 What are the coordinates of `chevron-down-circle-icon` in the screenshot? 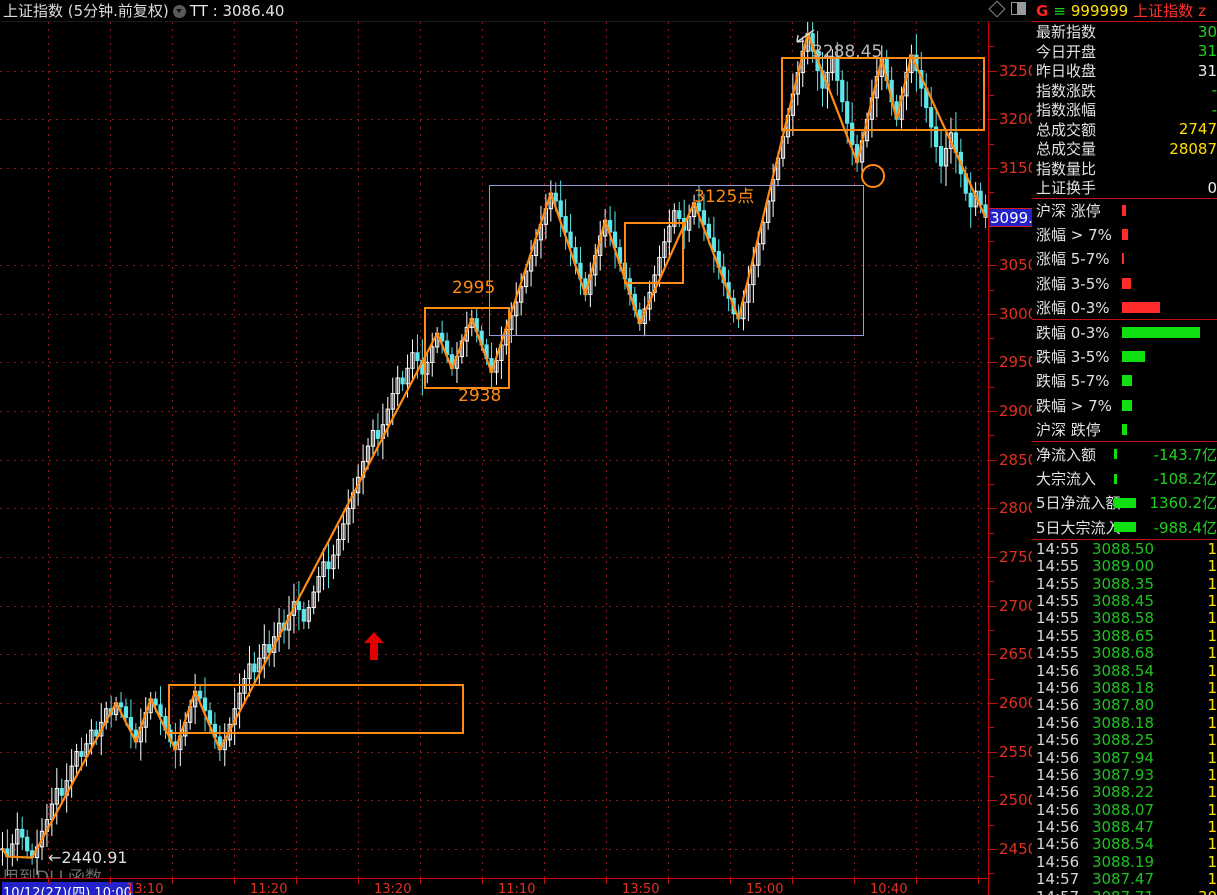 It's located at (179, 11).